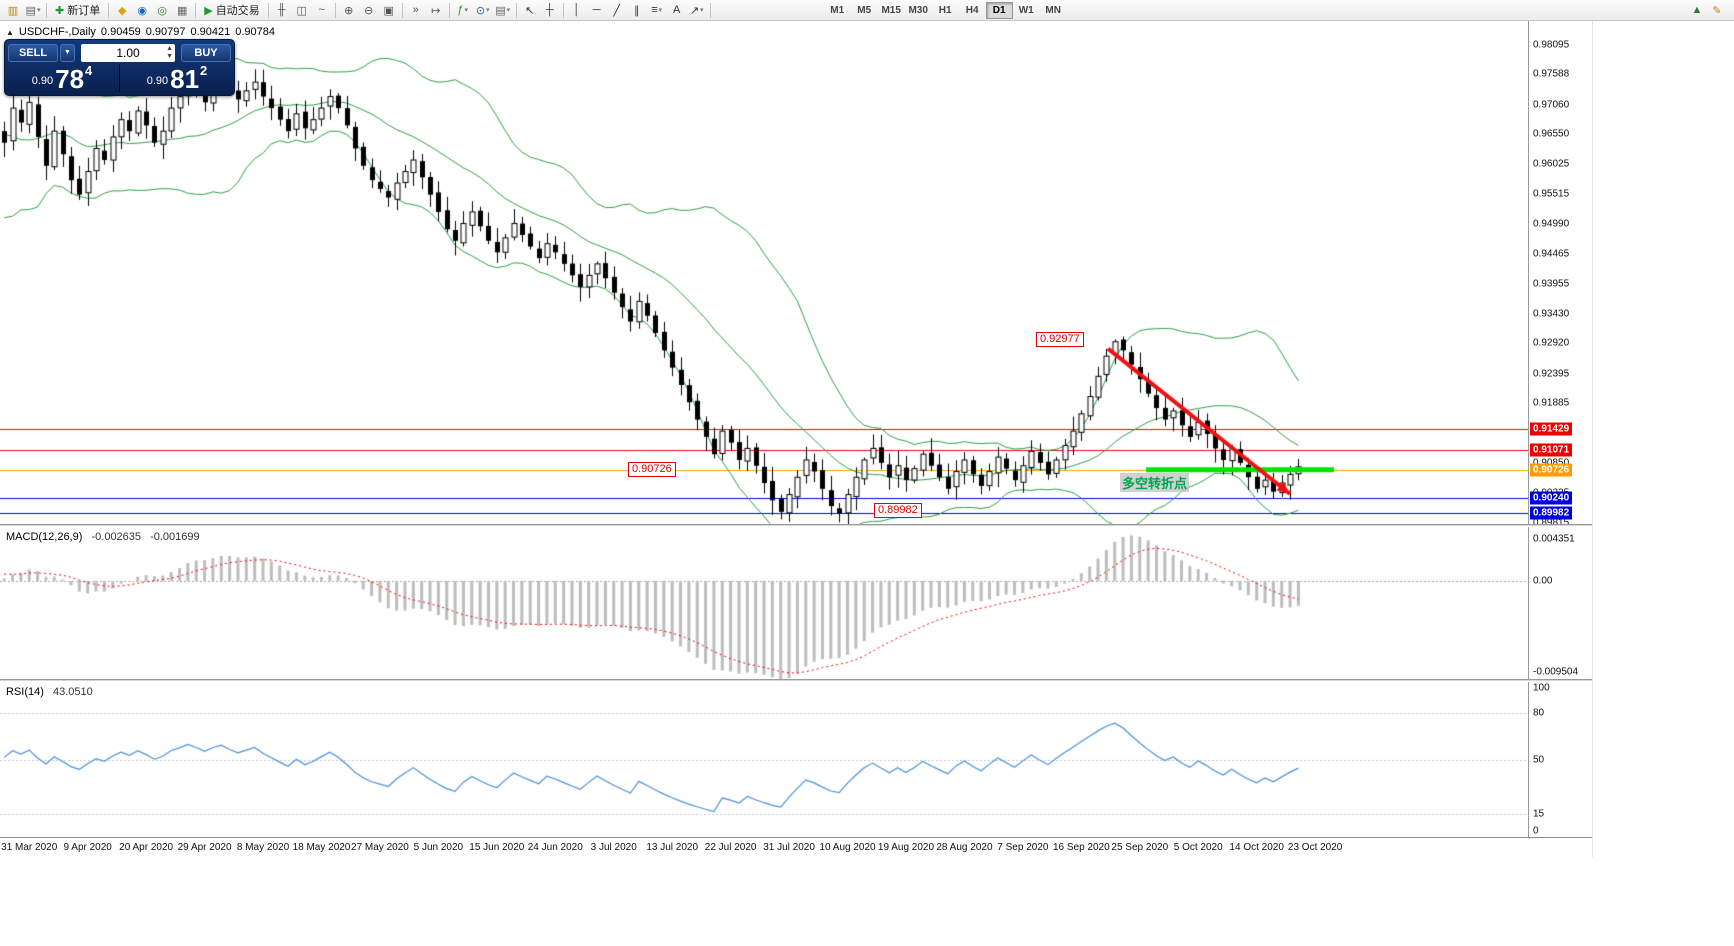 This screenshot has width=1734, height=946. What do you see at coordinates (657, 10) in the screenshot?
I see `fibonacci-icon: ≡ ▾` at bounding box center [657, 10].